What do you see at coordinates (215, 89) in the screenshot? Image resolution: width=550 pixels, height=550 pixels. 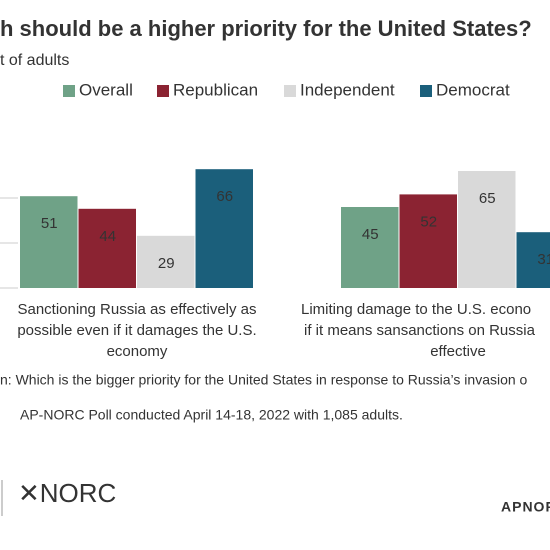 I see `legend-label: Republican` at bounding box center [215, 89].